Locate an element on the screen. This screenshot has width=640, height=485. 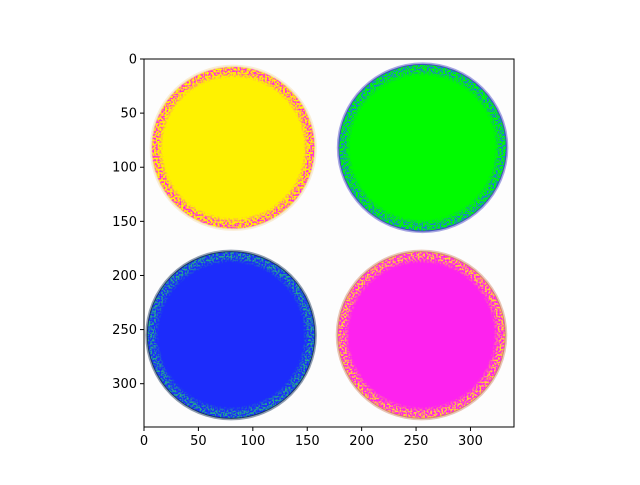
circle-green-edge is located at coordinates (422, 148).